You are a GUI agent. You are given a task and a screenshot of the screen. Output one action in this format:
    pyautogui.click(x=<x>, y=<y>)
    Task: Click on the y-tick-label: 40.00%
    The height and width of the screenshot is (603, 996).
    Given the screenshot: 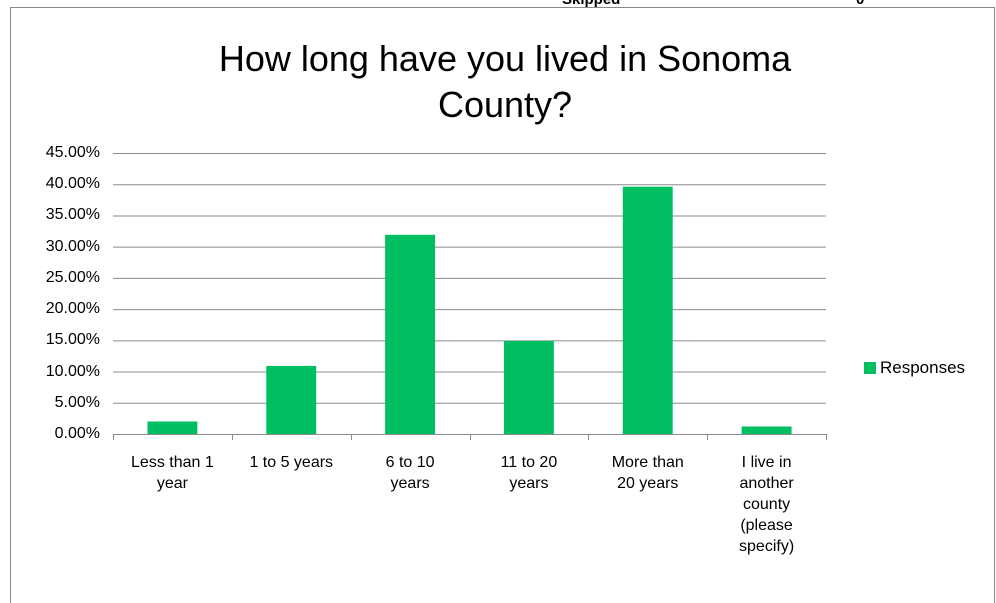 What is the action you would take?
    pyautogui.click(x=72, y=184)
    